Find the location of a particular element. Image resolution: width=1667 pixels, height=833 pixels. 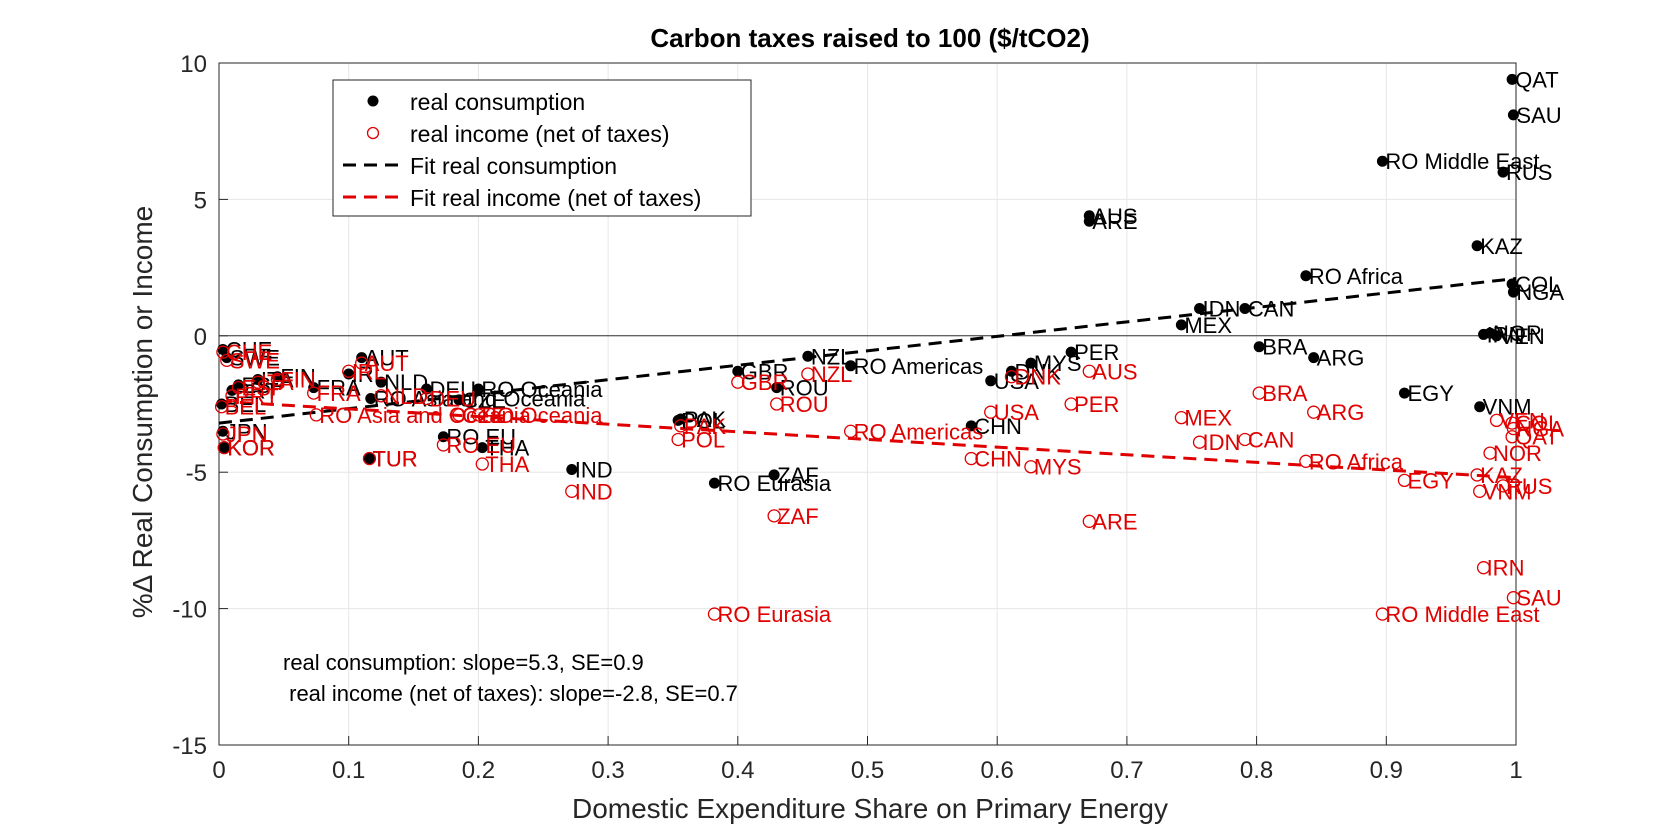

point-label-income: DEU is located at coordinates (453, 399).